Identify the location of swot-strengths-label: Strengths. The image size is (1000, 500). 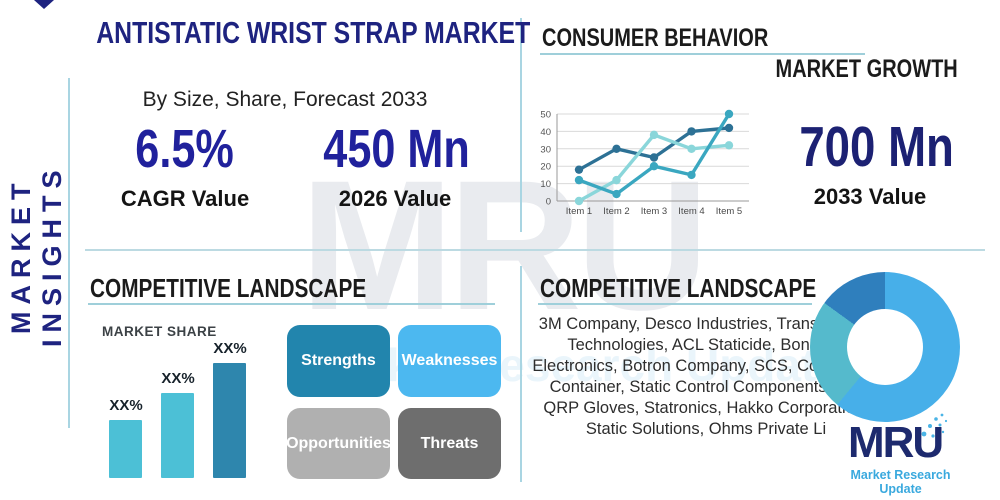
(338, 360).